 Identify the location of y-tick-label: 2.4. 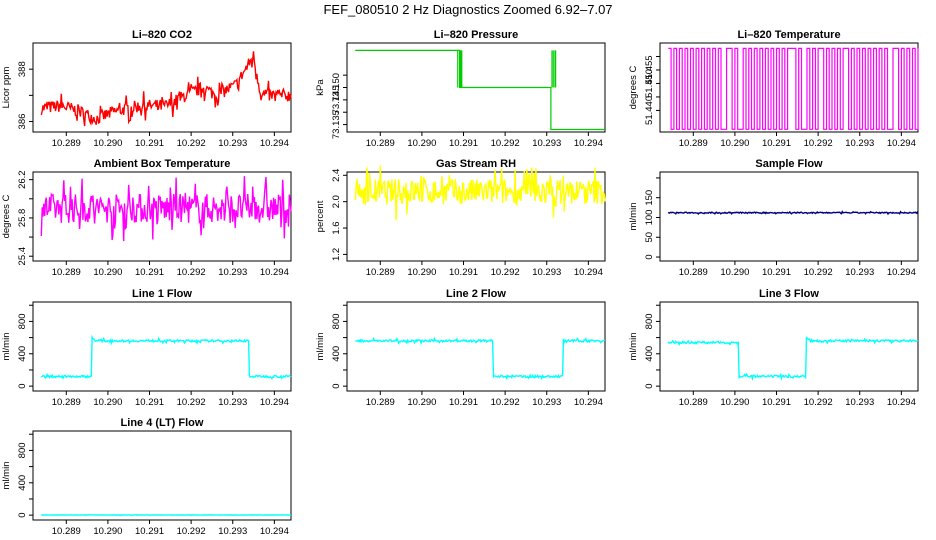
(336, 175).